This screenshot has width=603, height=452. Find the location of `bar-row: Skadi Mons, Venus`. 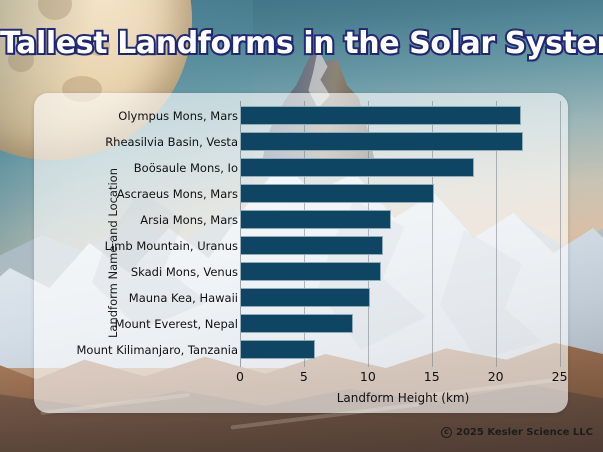

bar-row: Skadi Mons, Venus is located at coordinates (301, 272).